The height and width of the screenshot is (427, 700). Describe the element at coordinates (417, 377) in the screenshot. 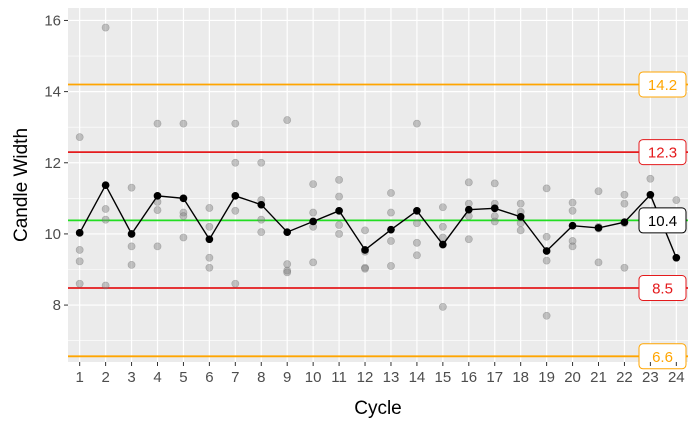

I see `x-tick-label: 14` at that location.